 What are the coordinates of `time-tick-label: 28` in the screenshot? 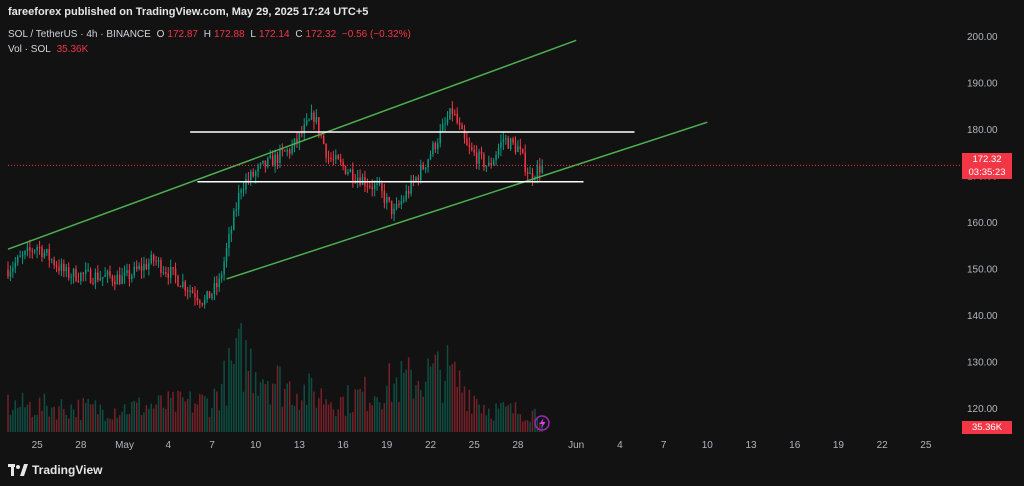 It's located at (81, 445).